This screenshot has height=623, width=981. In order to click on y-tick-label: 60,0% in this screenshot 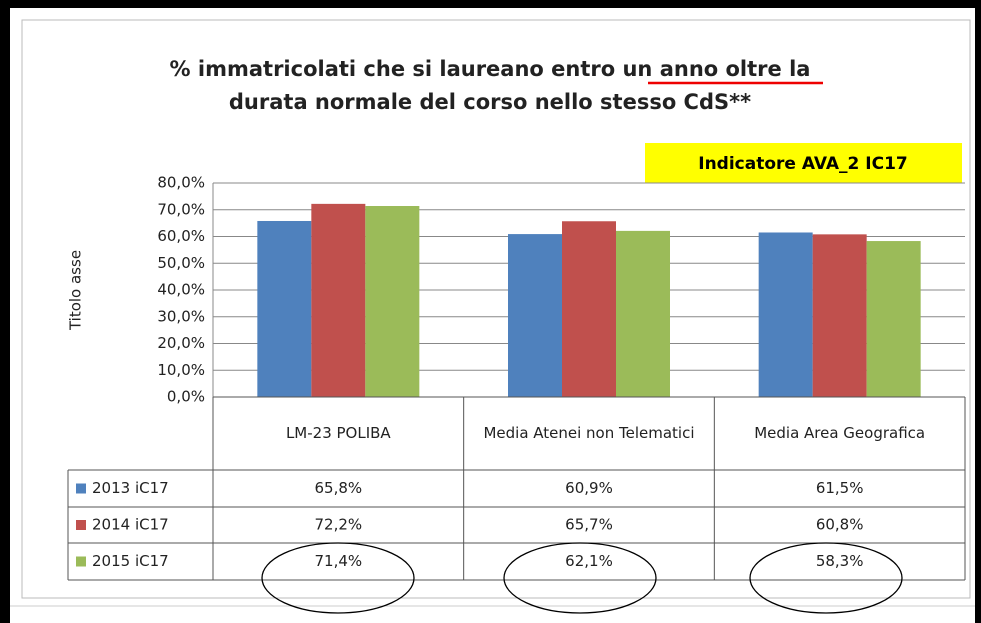, I will do `click(181, 236)`.